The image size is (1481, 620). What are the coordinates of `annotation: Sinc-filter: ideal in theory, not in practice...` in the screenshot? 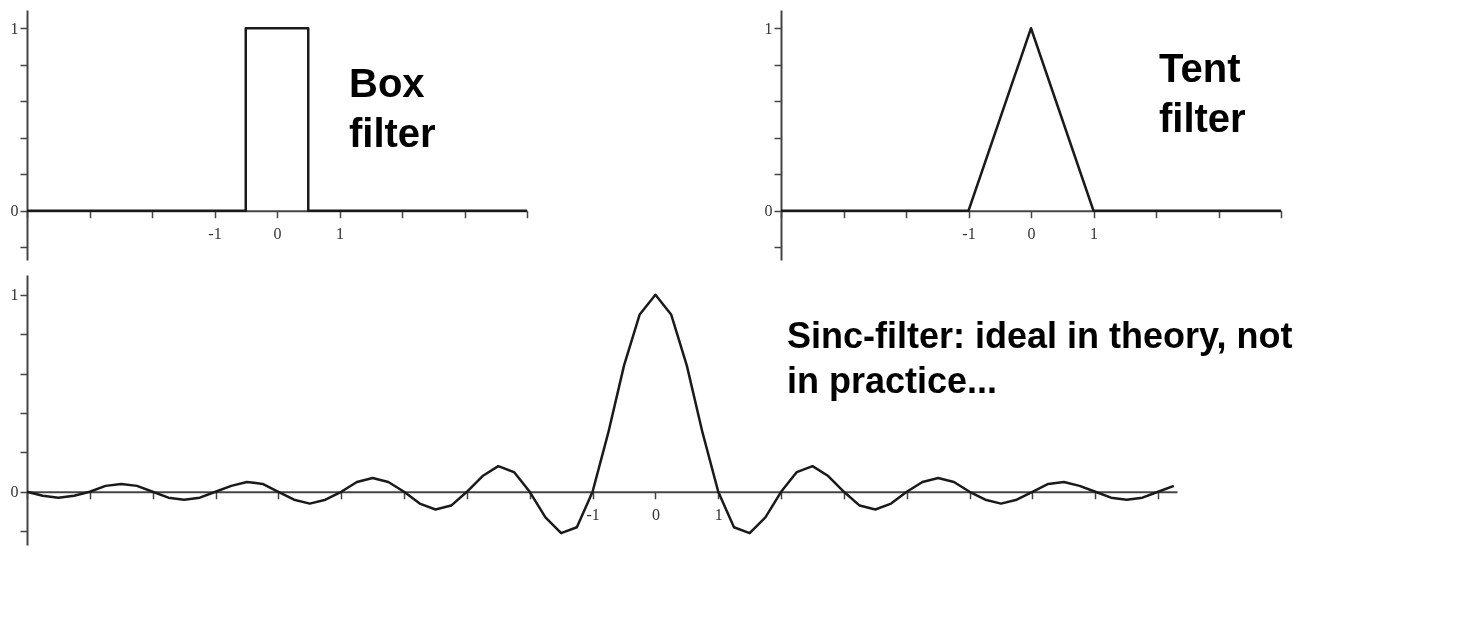 It's located at (1040, 358).